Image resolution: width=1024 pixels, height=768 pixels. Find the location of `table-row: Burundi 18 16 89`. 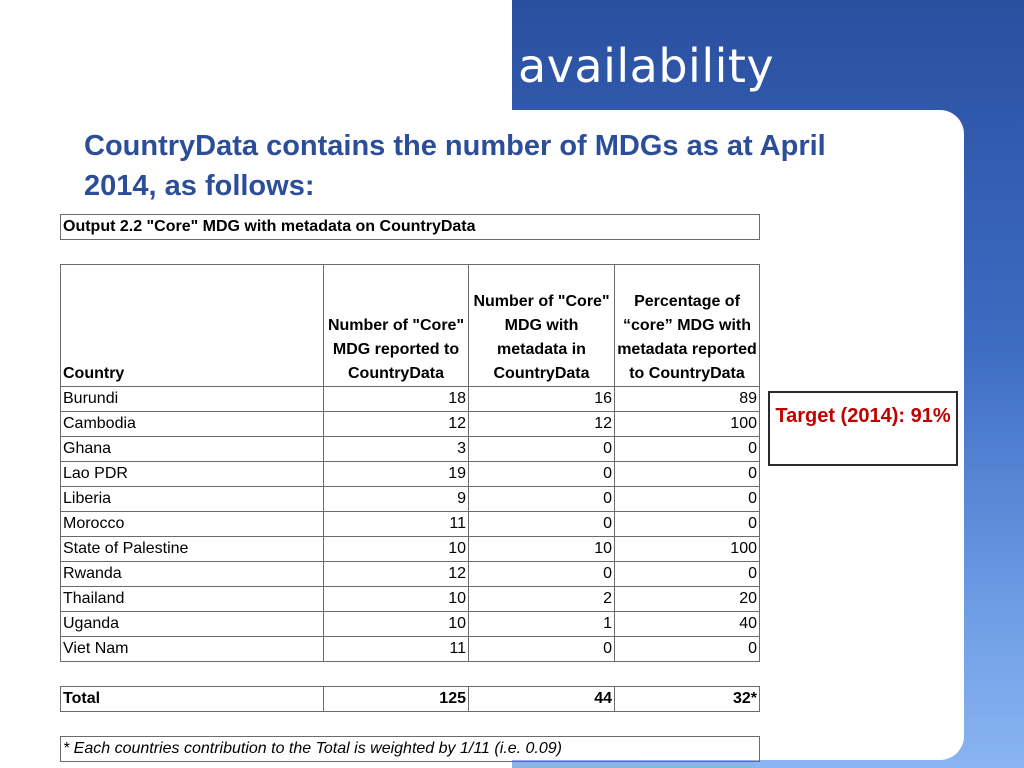

table-row: Burundi 18 16 89 is located at coordinates (410, 399).